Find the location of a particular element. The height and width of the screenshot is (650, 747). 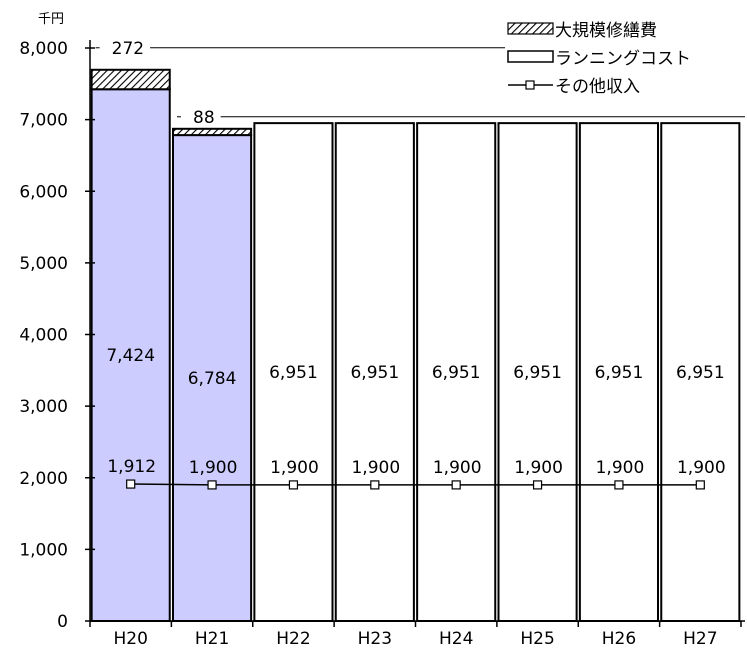

running-label-H21: 6,784 is located at coordinates (212, 379).